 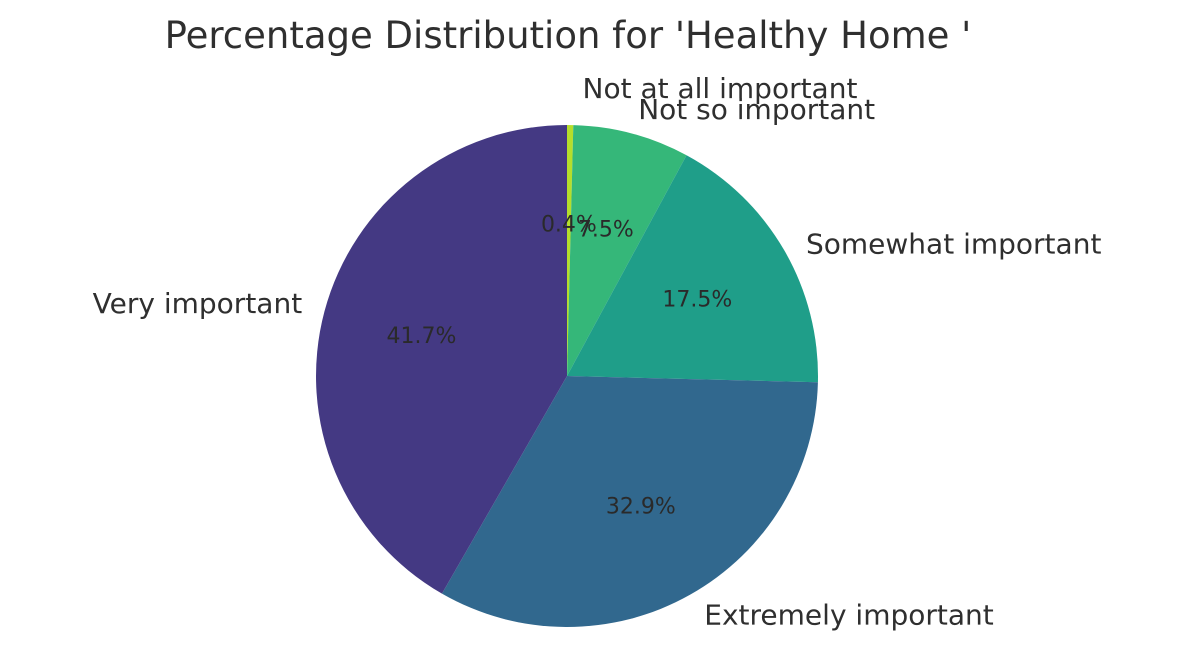 What do you see at coordinates (570, 250) in the screenshot?
I see `pie-slice-not-at-all-important` at bounding box center [570, 250].